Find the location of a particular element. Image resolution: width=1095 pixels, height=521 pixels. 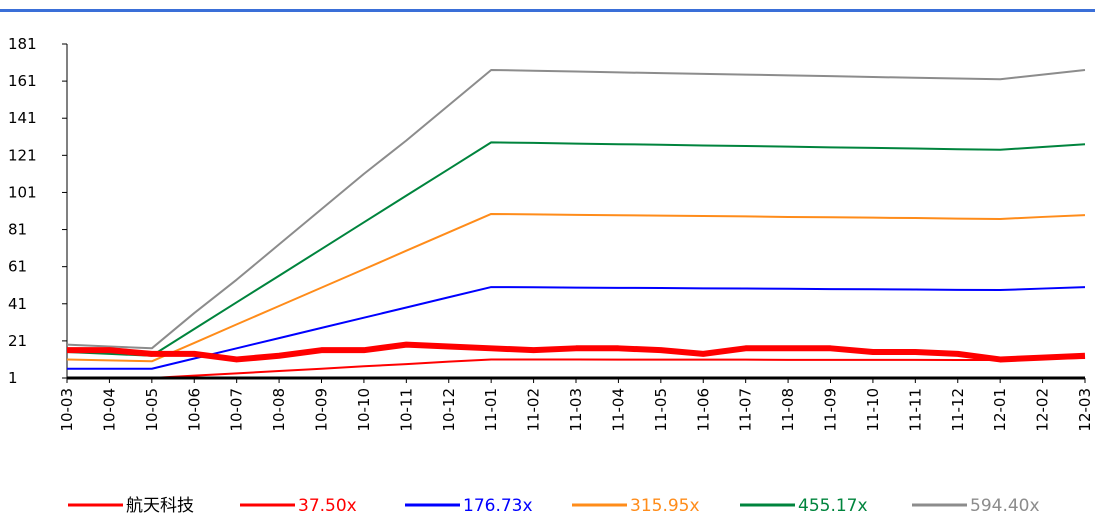

y-tick-label: 61 is located at coordinates (17, 267).